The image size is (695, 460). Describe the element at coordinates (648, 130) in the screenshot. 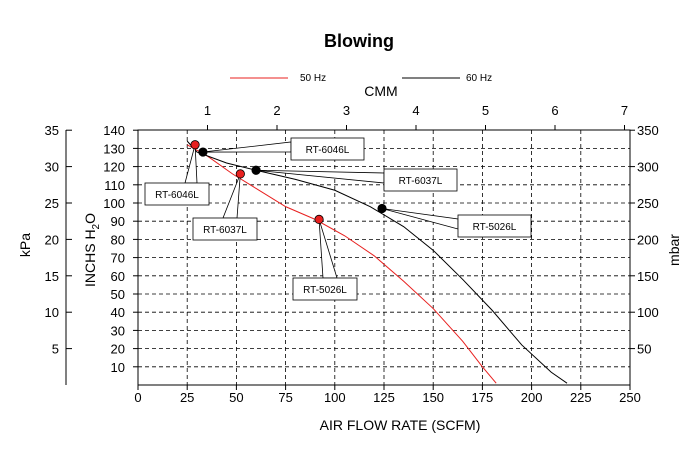

I see `y-mbar-tick-label: 350` at that location.